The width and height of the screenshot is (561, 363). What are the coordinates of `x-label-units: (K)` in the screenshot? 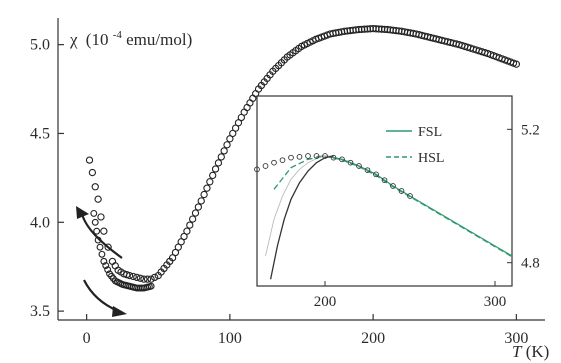 It's located at (538, 351).